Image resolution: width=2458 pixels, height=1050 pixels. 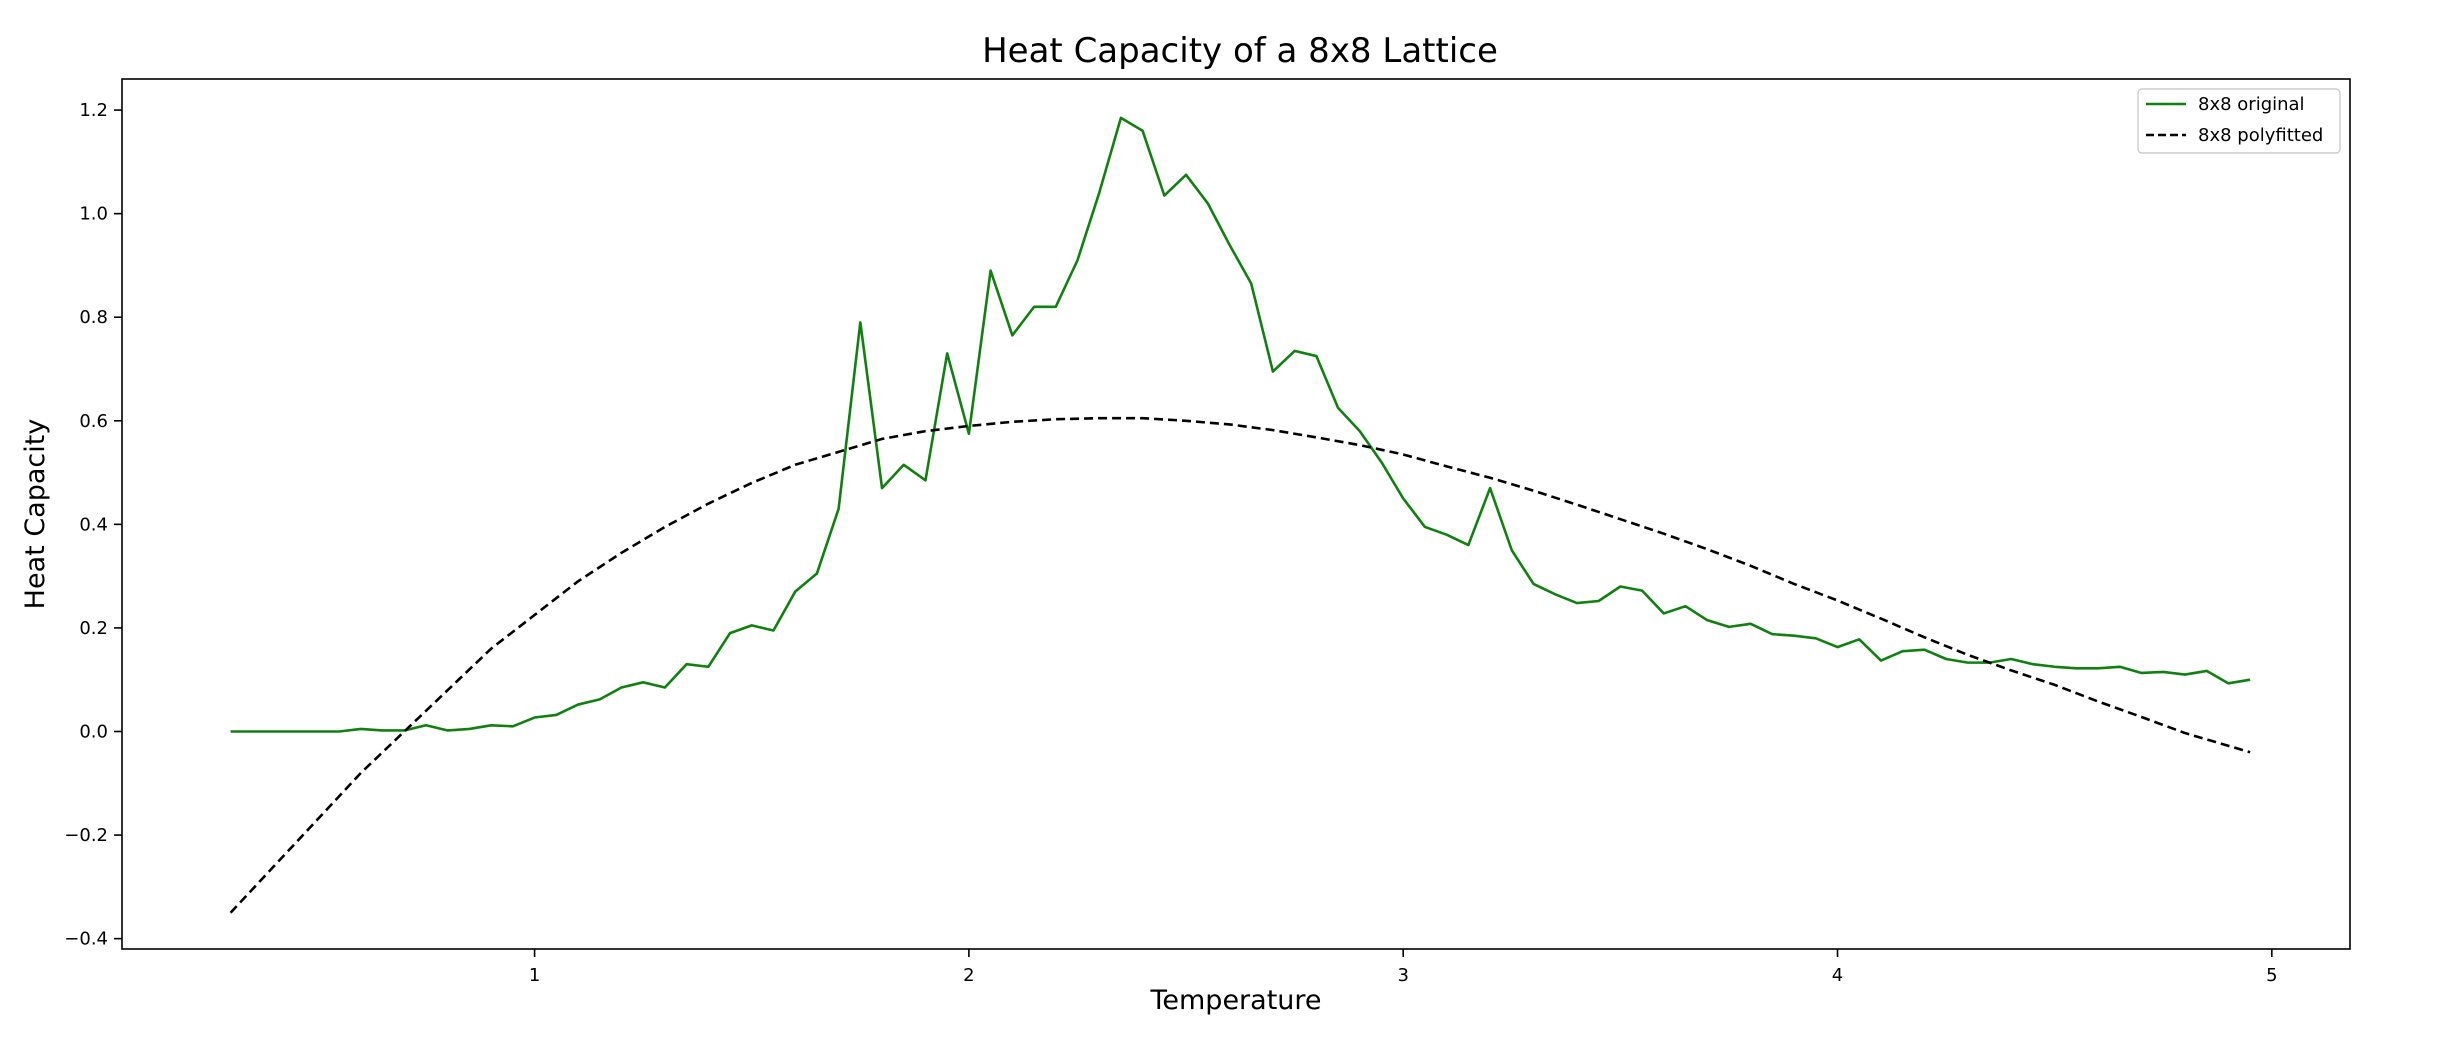 I want to click on y-axis-title: Heat Capacity, so click(x=35, y=514).